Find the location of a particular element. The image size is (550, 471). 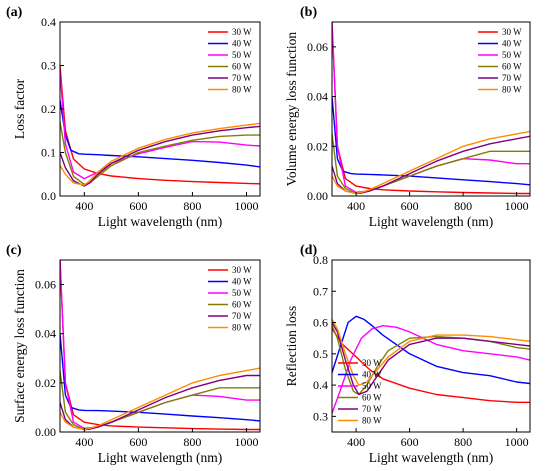

y-tick-label: 0.8 is located at coordinates (320, 260).